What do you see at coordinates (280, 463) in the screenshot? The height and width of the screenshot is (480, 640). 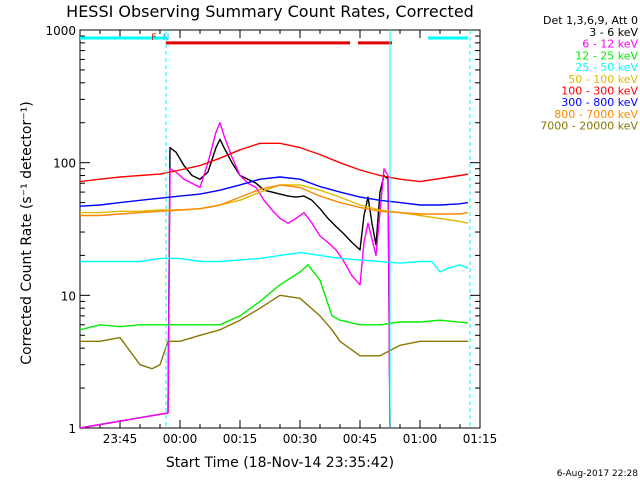 I see `x-axis-label: Start Time (18-Nov-14 23:35:42)` at bounding box center [280, 463].